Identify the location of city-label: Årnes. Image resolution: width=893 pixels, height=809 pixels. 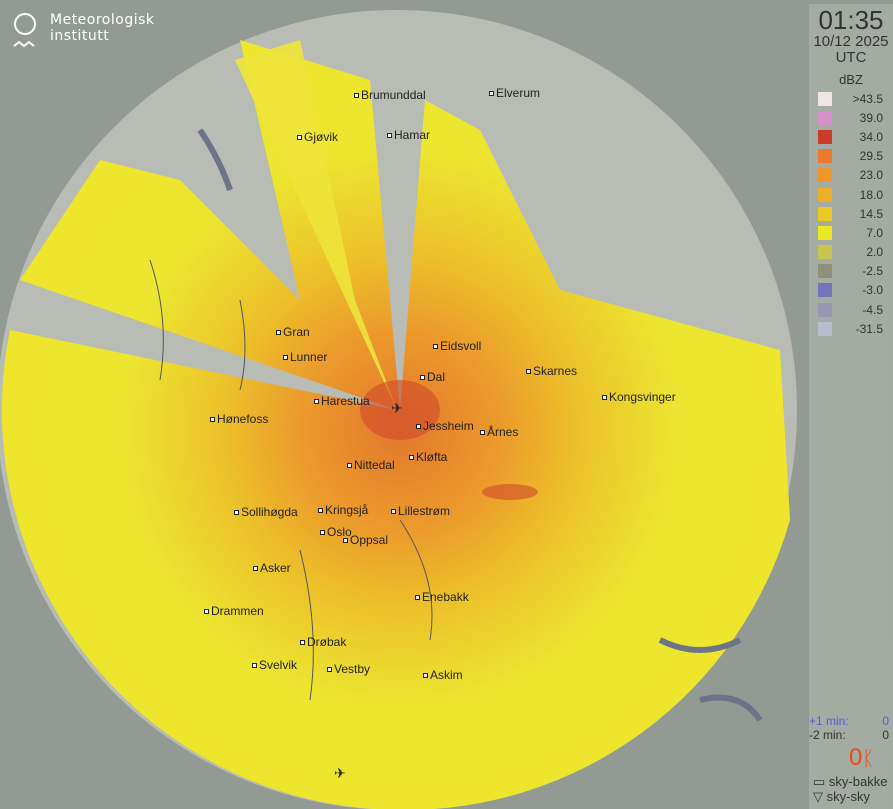
(499, 432).